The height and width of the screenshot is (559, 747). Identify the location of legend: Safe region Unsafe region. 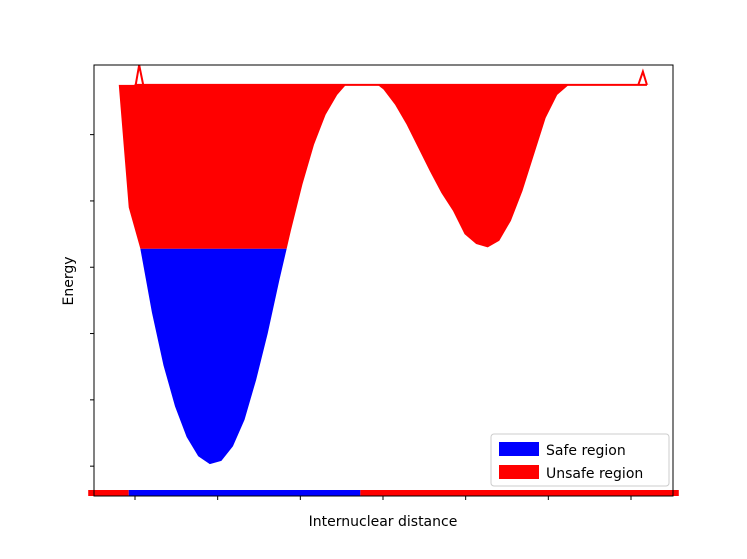
(580, 460).